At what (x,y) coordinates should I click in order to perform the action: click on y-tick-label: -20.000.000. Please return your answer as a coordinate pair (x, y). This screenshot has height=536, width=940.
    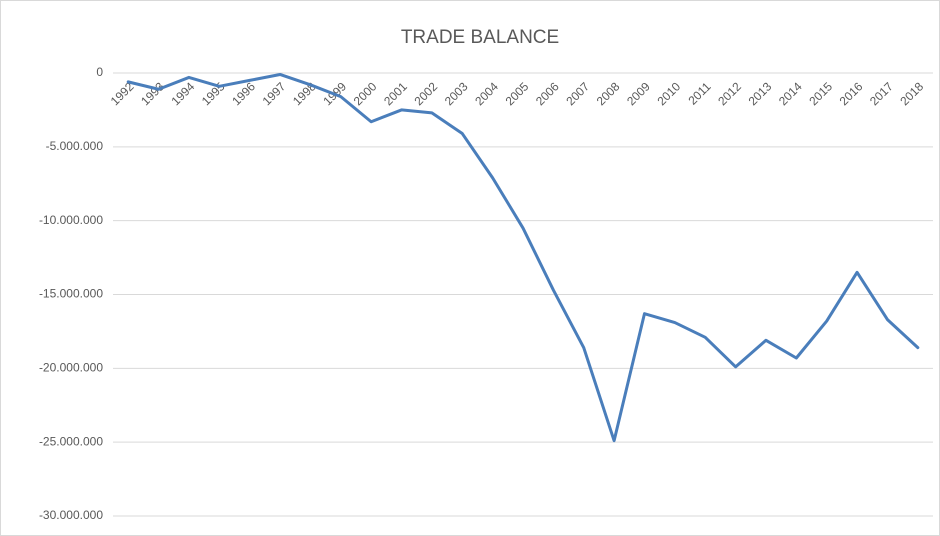
    Looking at the image, I should click on (71, 368).